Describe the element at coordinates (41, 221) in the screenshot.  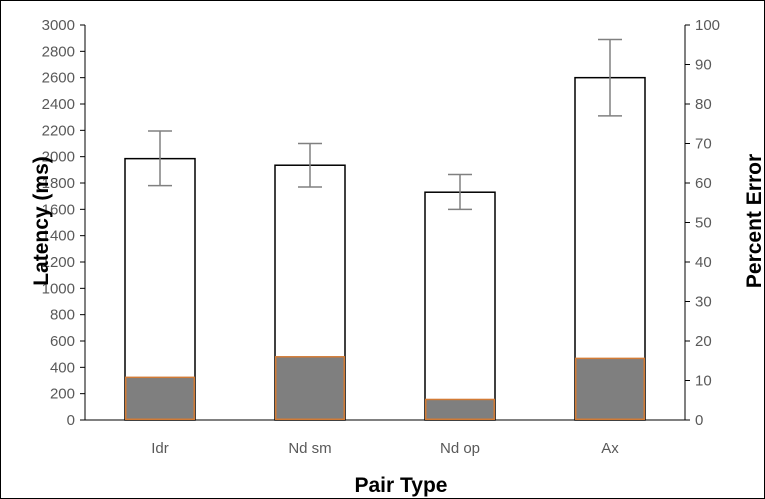
I see `y-axis-title: Latency (ms)` at that location.